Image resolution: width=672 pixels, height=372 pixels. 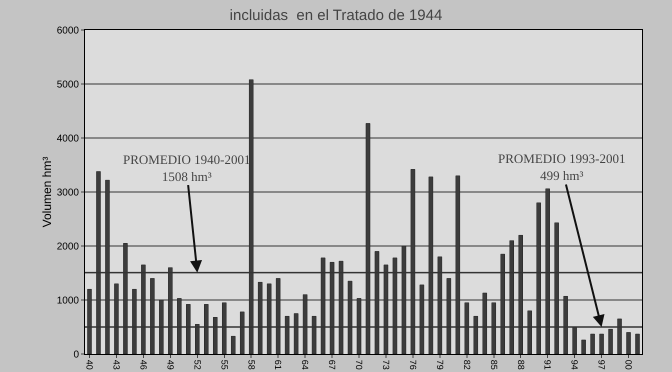 I want to click on x-tick-label: 52, so click(x=197, y=365).